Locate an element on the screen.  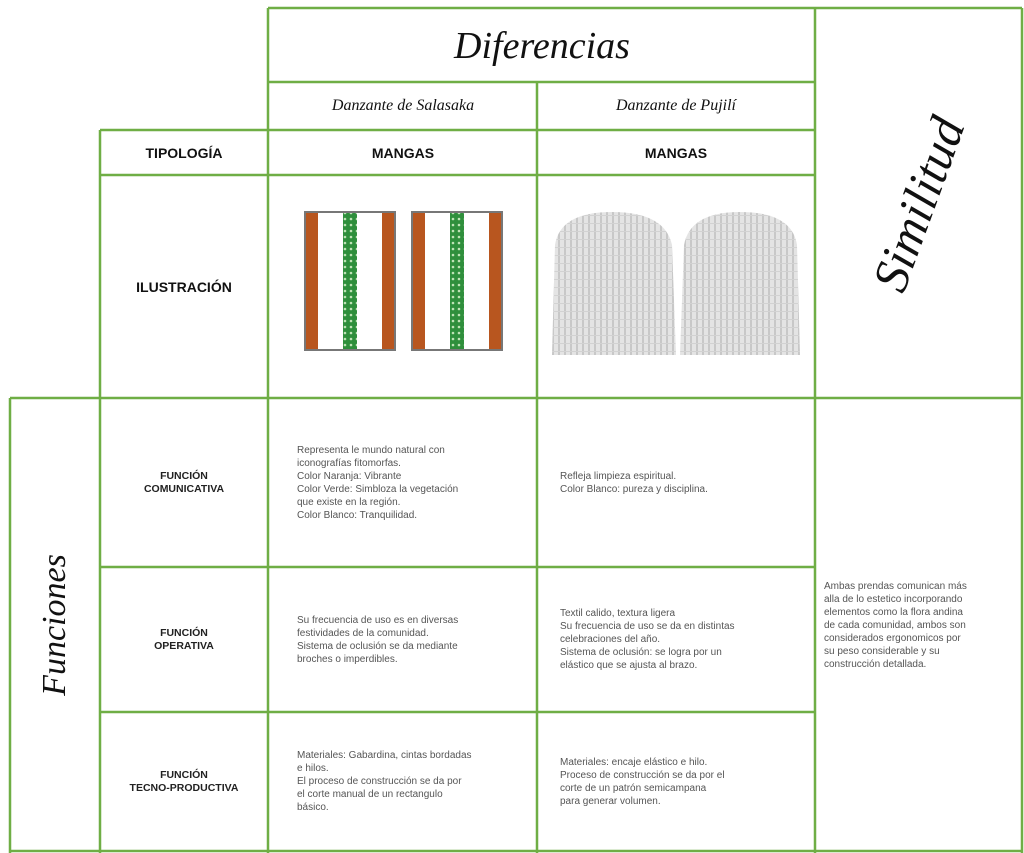
text-line: e hilos. is located at coordinates (313, 768).